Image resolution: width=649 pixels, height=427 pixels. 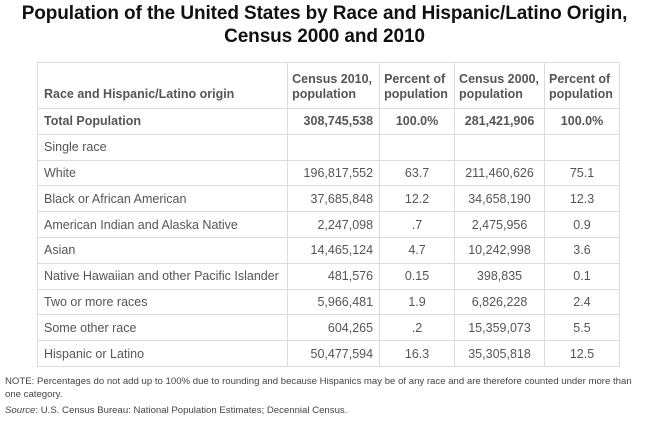 I want to click on table-row: White 196,817,552 63.7 211,460,626 75.1, so click(x=328, y=173).